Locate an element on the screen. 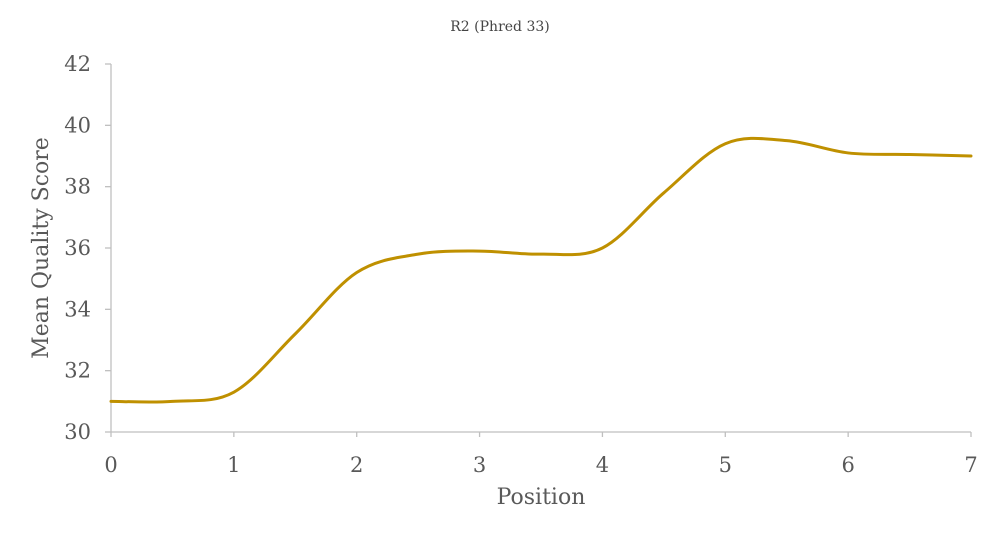 This screenshot has width=1000, height=537. x-tick-label: 2 is located at coordinates (356, 465).